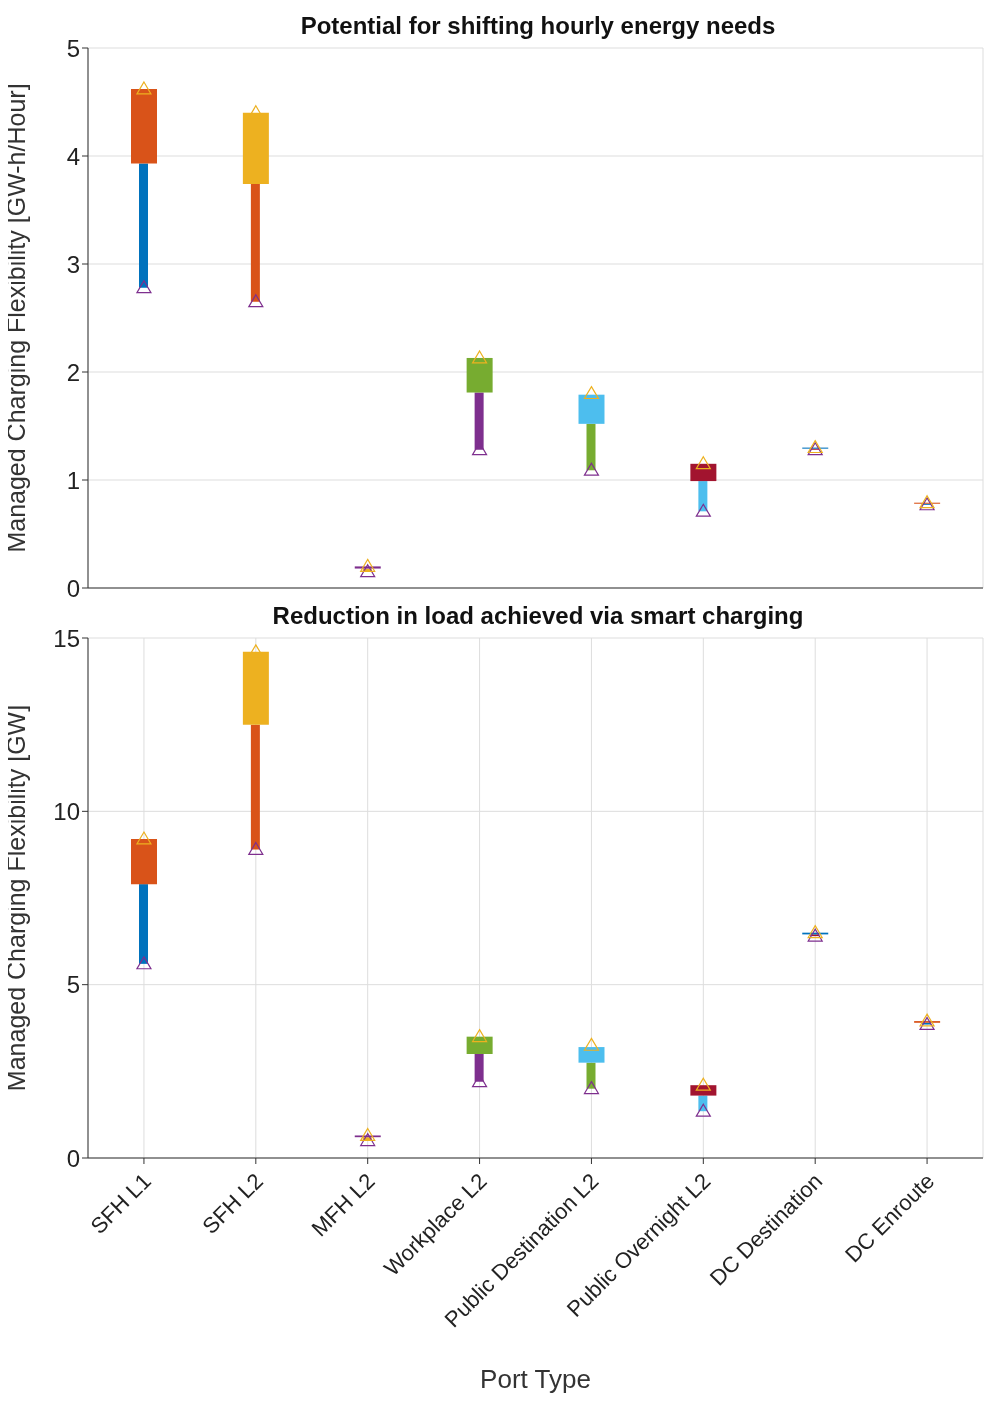 The height and width of the screenshot is (1408, 993). What do you see at coordinates (73, 480) in the screenshot?
I see `y-tick-label: 1` at bounding box center [73, 480].